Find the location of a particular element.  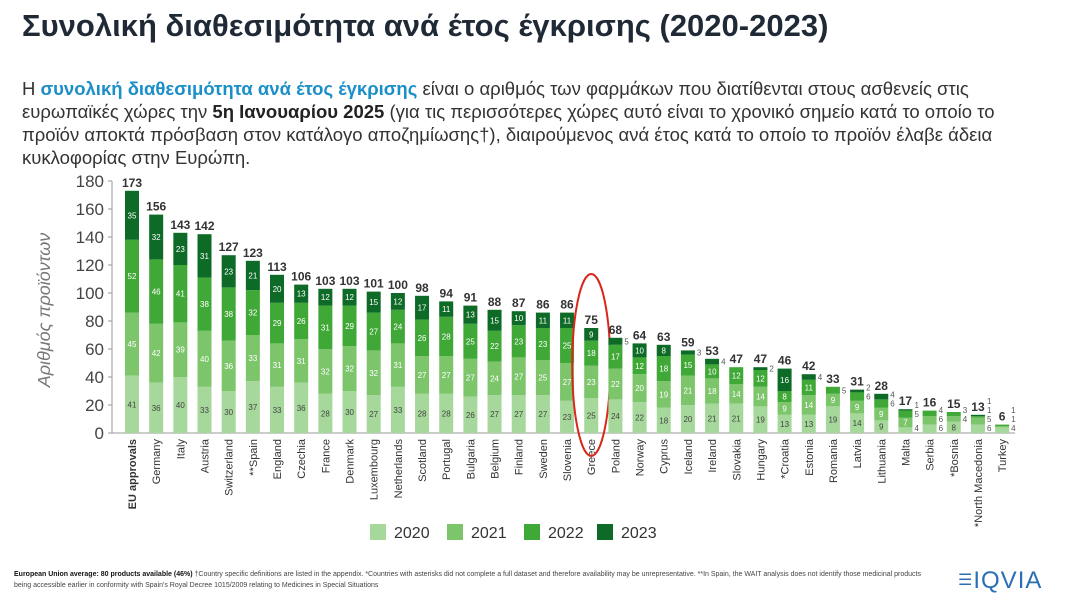

total-label: 47 is located at coordinates (761, 359).